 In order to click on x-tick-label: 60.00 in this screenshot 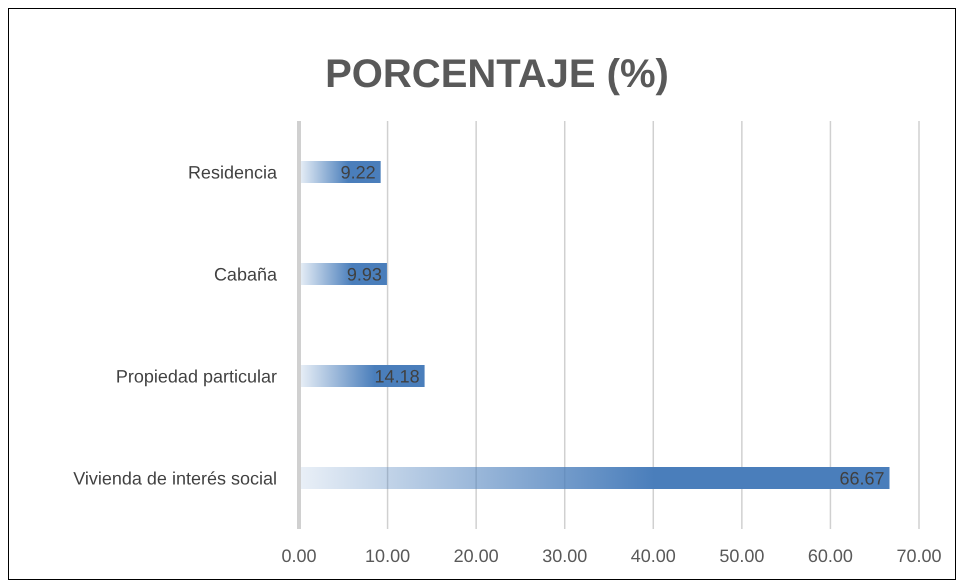, I will do `click(830, 556)`.